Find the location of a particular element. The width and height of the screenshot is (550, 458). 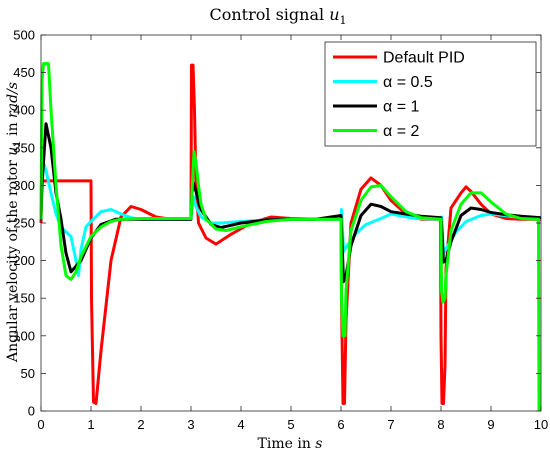

legend-label: α = 1 is located at coordinates (401, 107).